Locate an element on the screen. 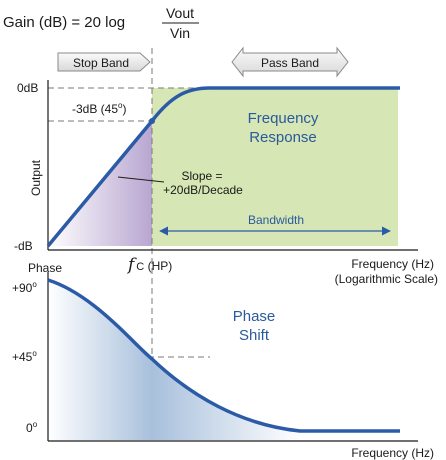  phase-fill-left is located at coordinates (100, 360).